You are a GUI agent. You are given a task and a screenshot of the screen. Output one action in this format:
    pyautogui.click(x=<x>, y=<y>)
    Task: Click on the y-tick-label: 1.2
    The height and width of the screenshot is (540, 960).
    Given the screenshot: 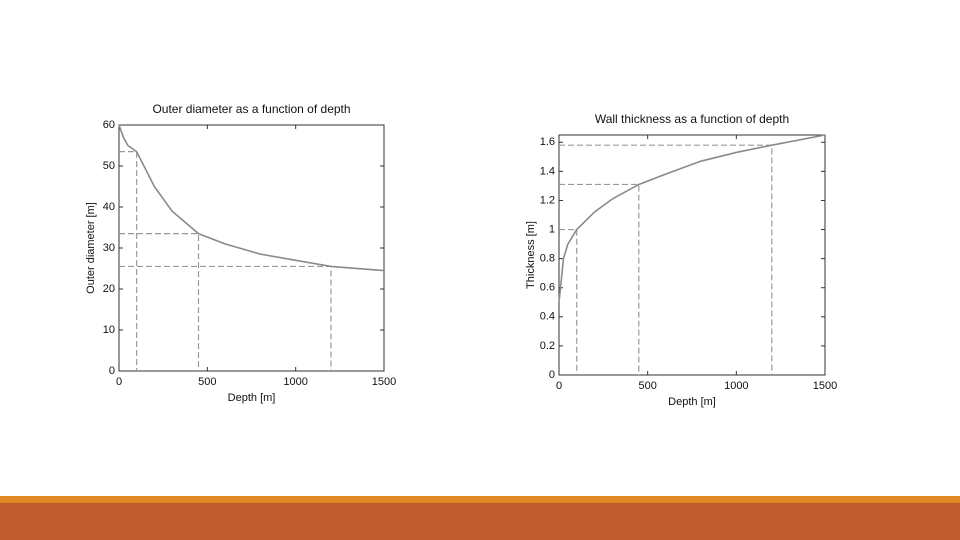 What is the action you would take?
    pyautogui.click(x=547, y=200)
    